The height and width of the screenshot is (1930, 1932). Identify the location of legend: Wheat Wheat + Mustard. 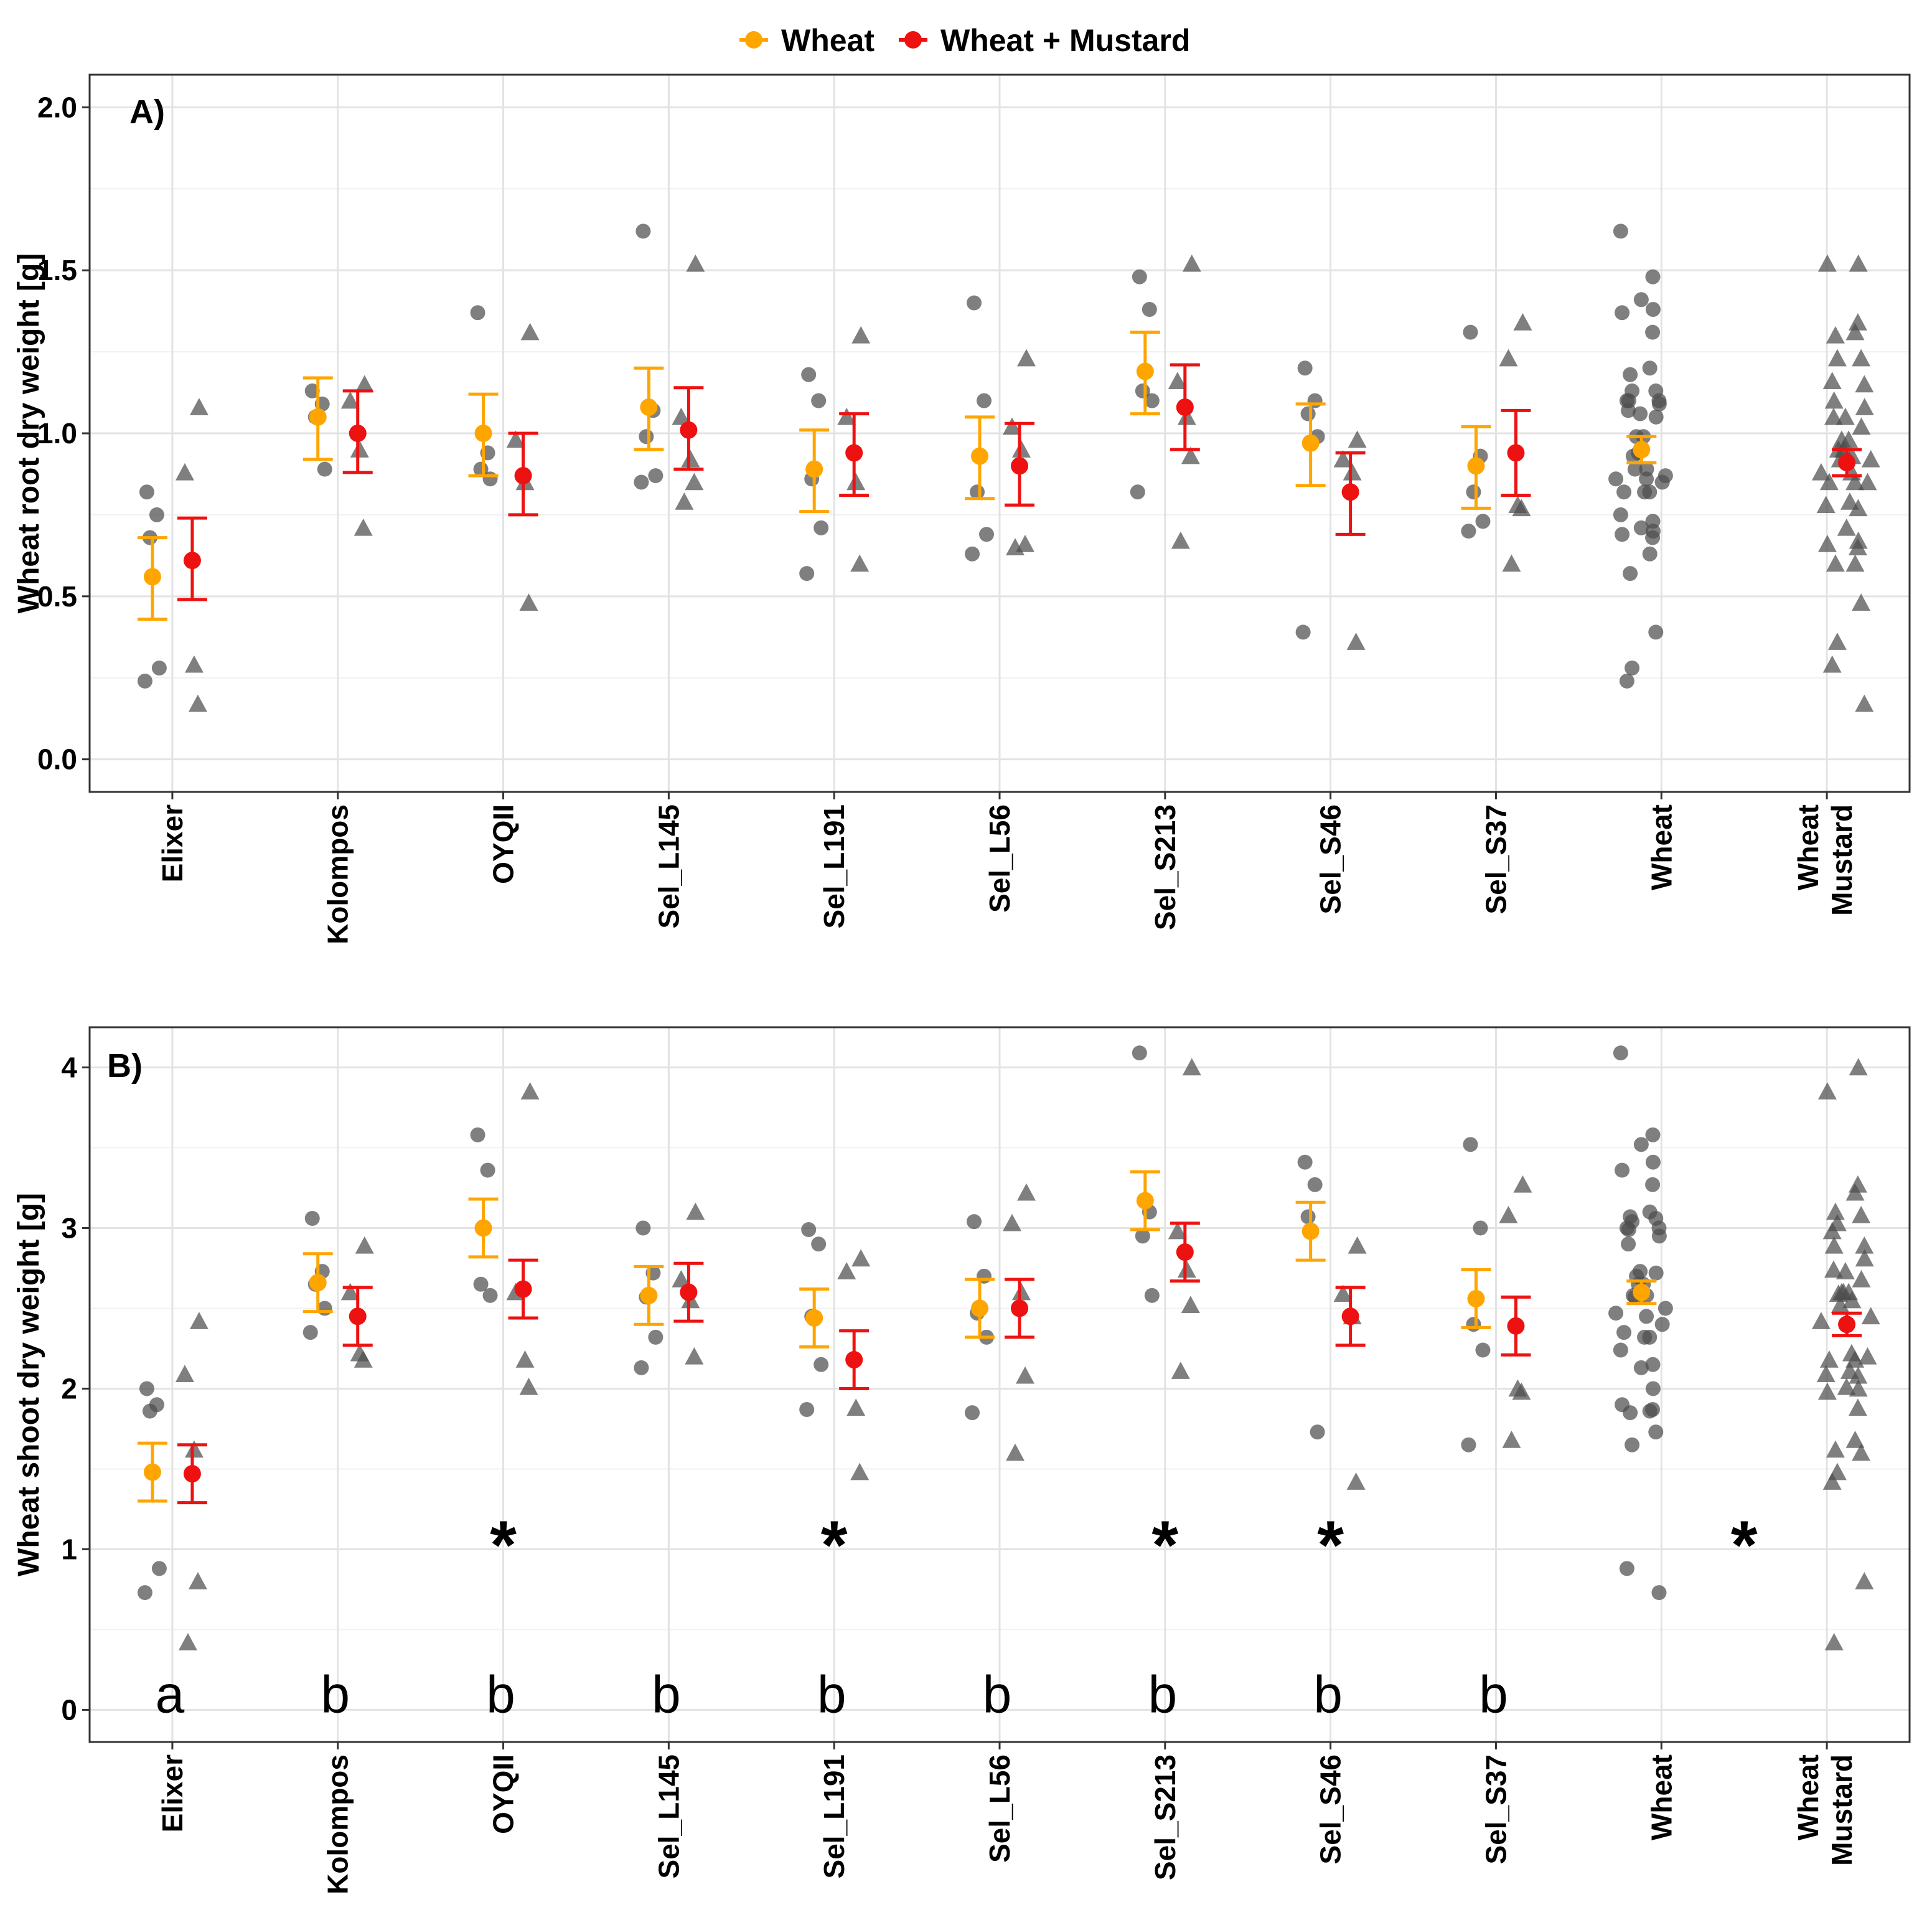
(964, 40).